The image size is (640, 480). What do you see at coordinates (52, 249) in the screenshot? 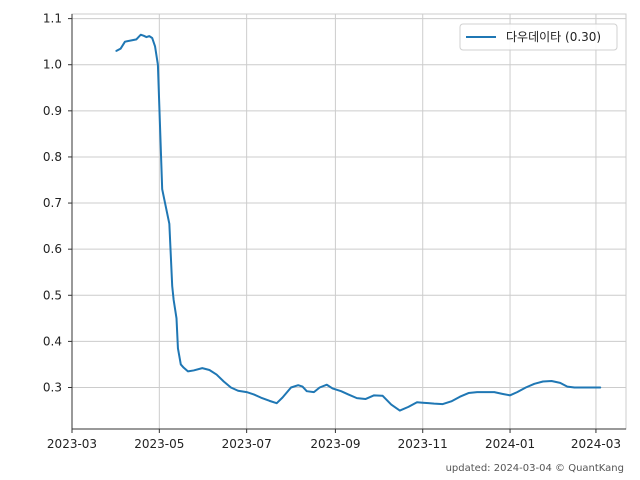
I see `y-tick-label: 0.6` at bounding box center [52, 249].